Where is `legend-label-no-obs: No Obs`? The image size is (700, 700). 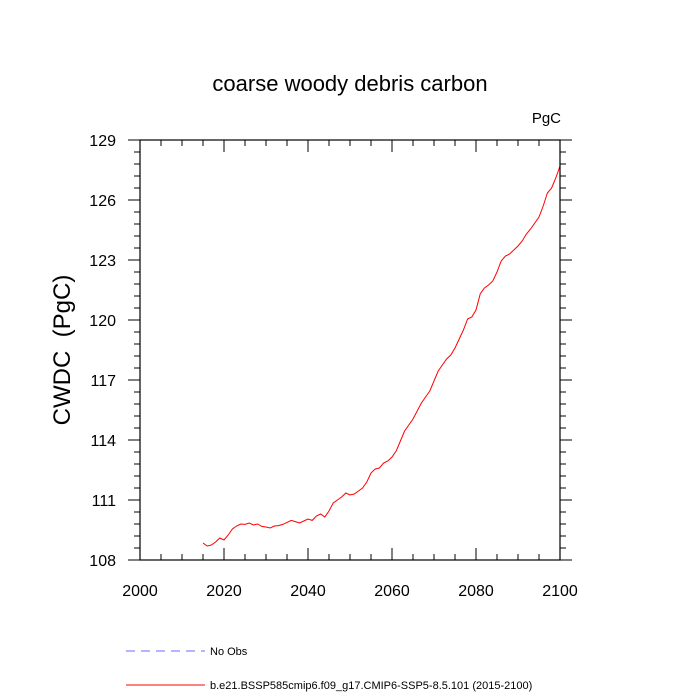
legend-label-no-obs: No Obs is located at coordinates (229, 652).